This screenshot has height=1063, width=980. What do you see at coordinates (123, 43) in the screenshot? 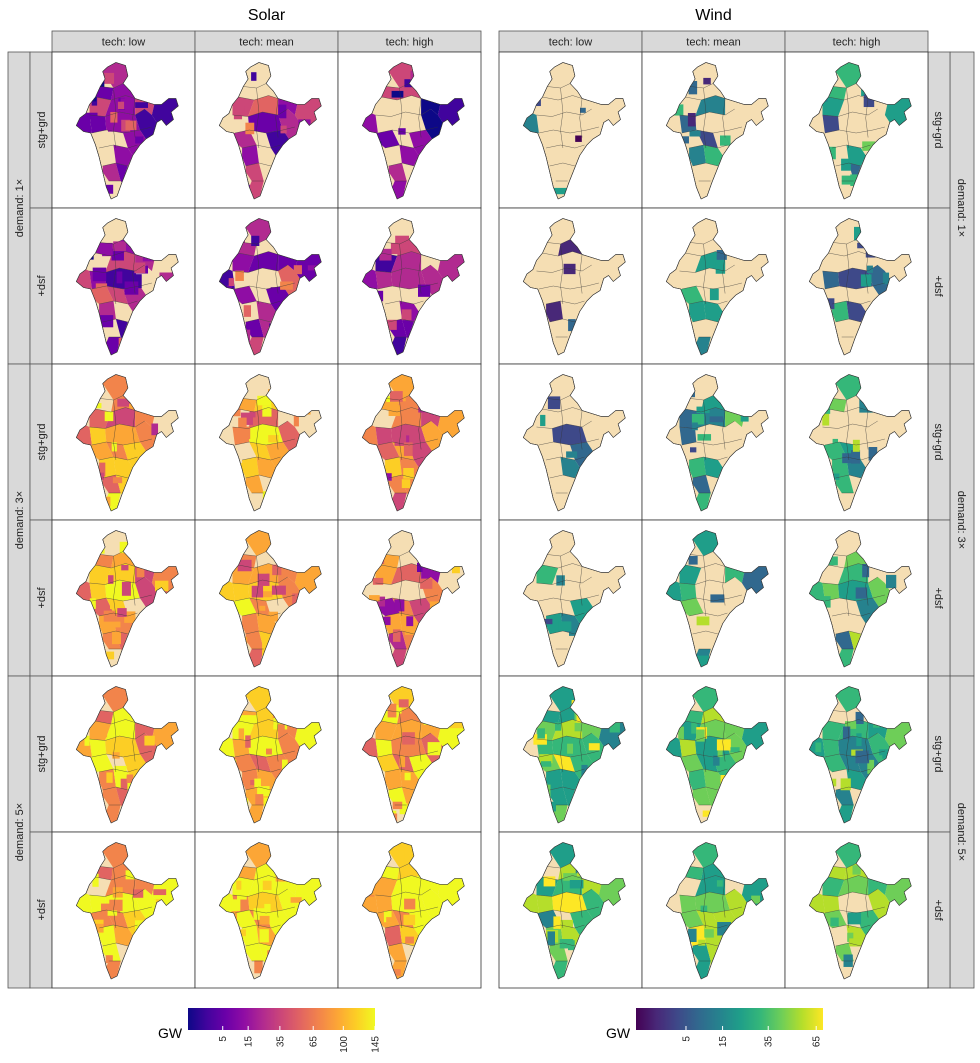
I see `column-strip-label: tech: low` at bounding box center [123, 43].